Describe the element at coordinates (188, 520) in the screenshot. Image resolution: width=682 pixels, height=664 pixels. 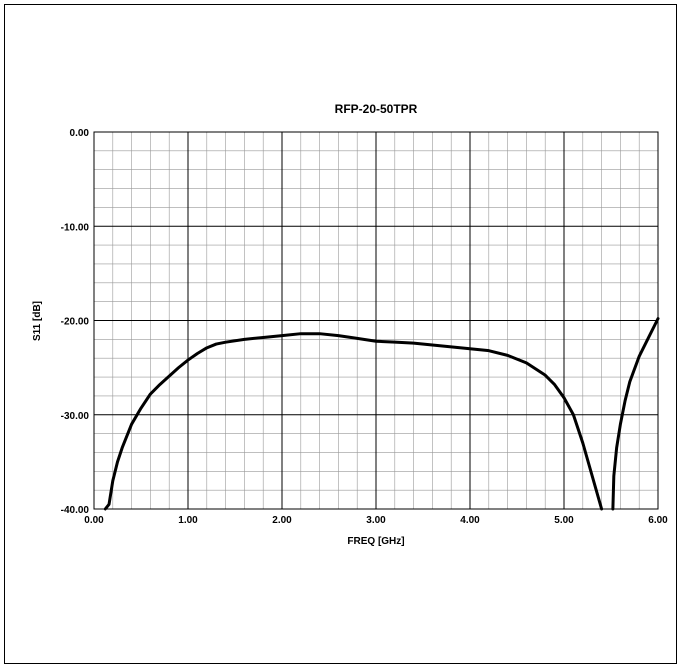
I see `x-tick-label: 1.00` at that location.